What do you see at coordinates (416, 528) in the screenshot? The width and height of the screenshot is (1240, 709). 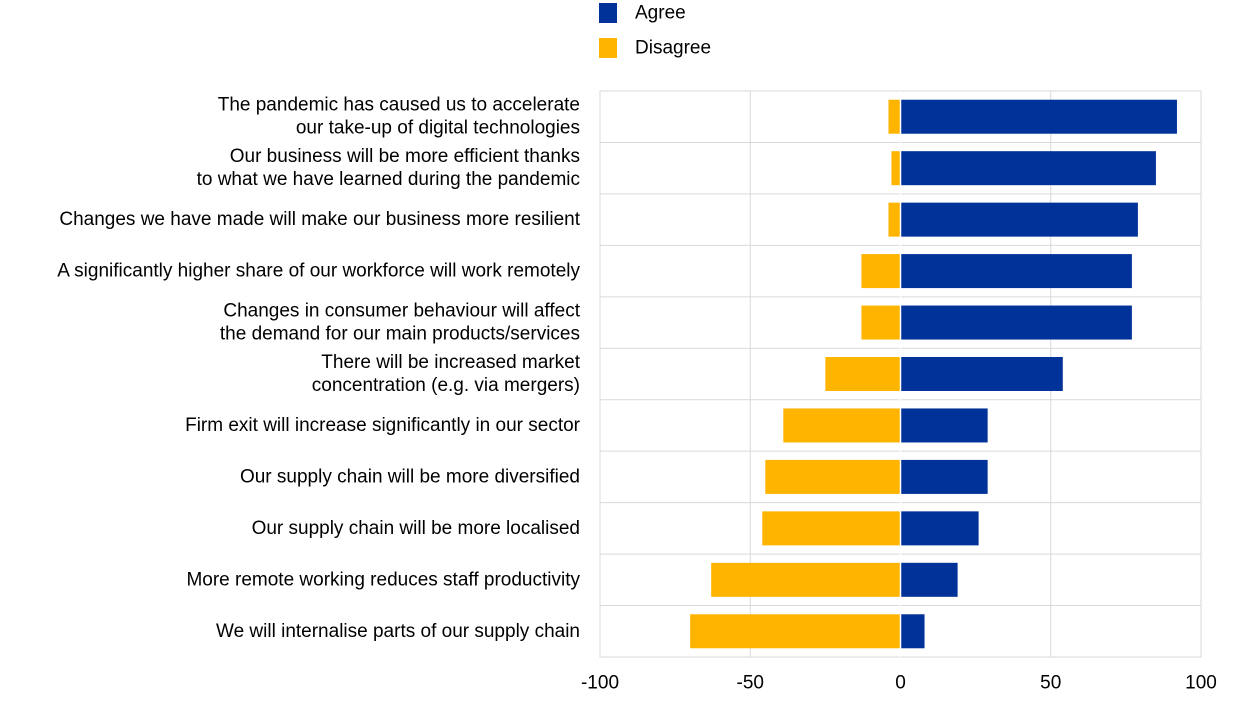 I see `category-label-8: Our supply chain will be more localised` at bounding box center [416, 528].